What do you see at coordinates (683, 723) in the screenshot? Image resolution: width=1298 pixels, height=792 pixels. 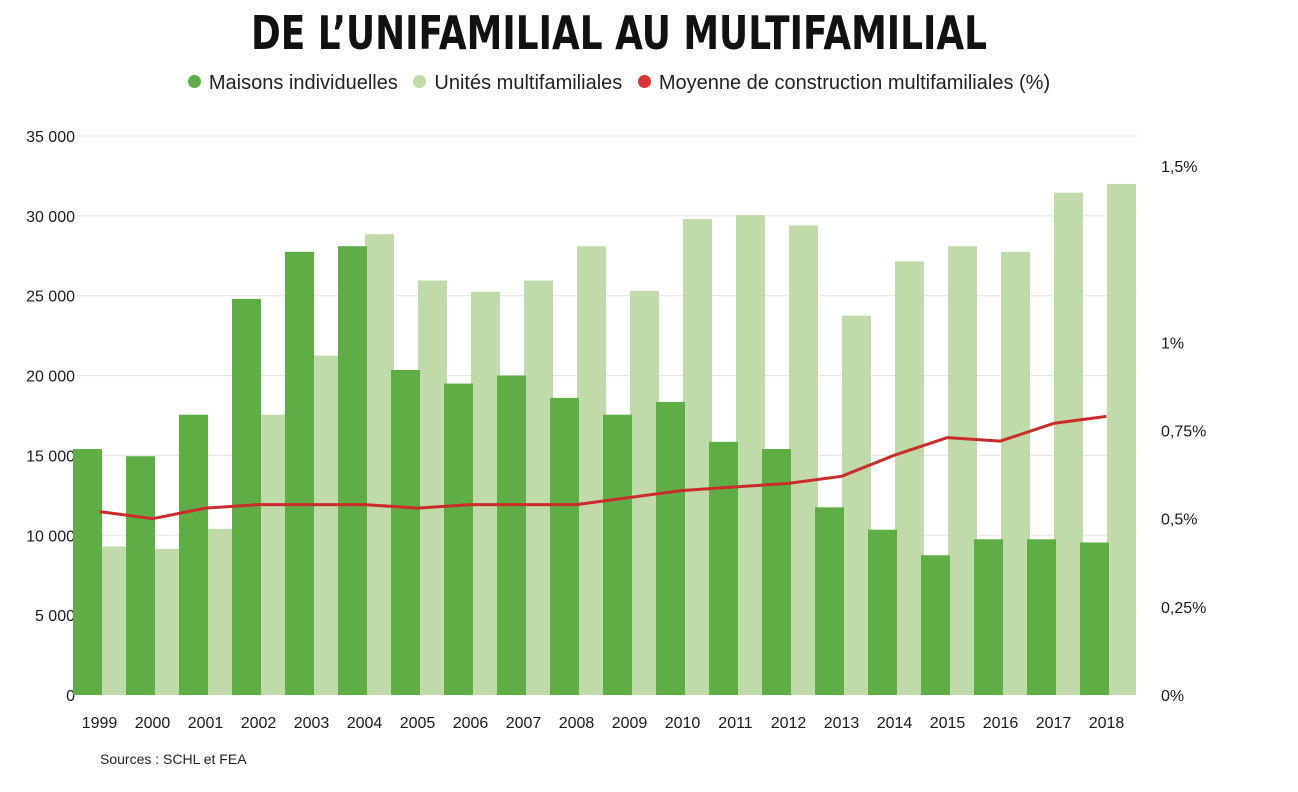 I see `x-tick-label: 2010` at bounding box center [683, 723].